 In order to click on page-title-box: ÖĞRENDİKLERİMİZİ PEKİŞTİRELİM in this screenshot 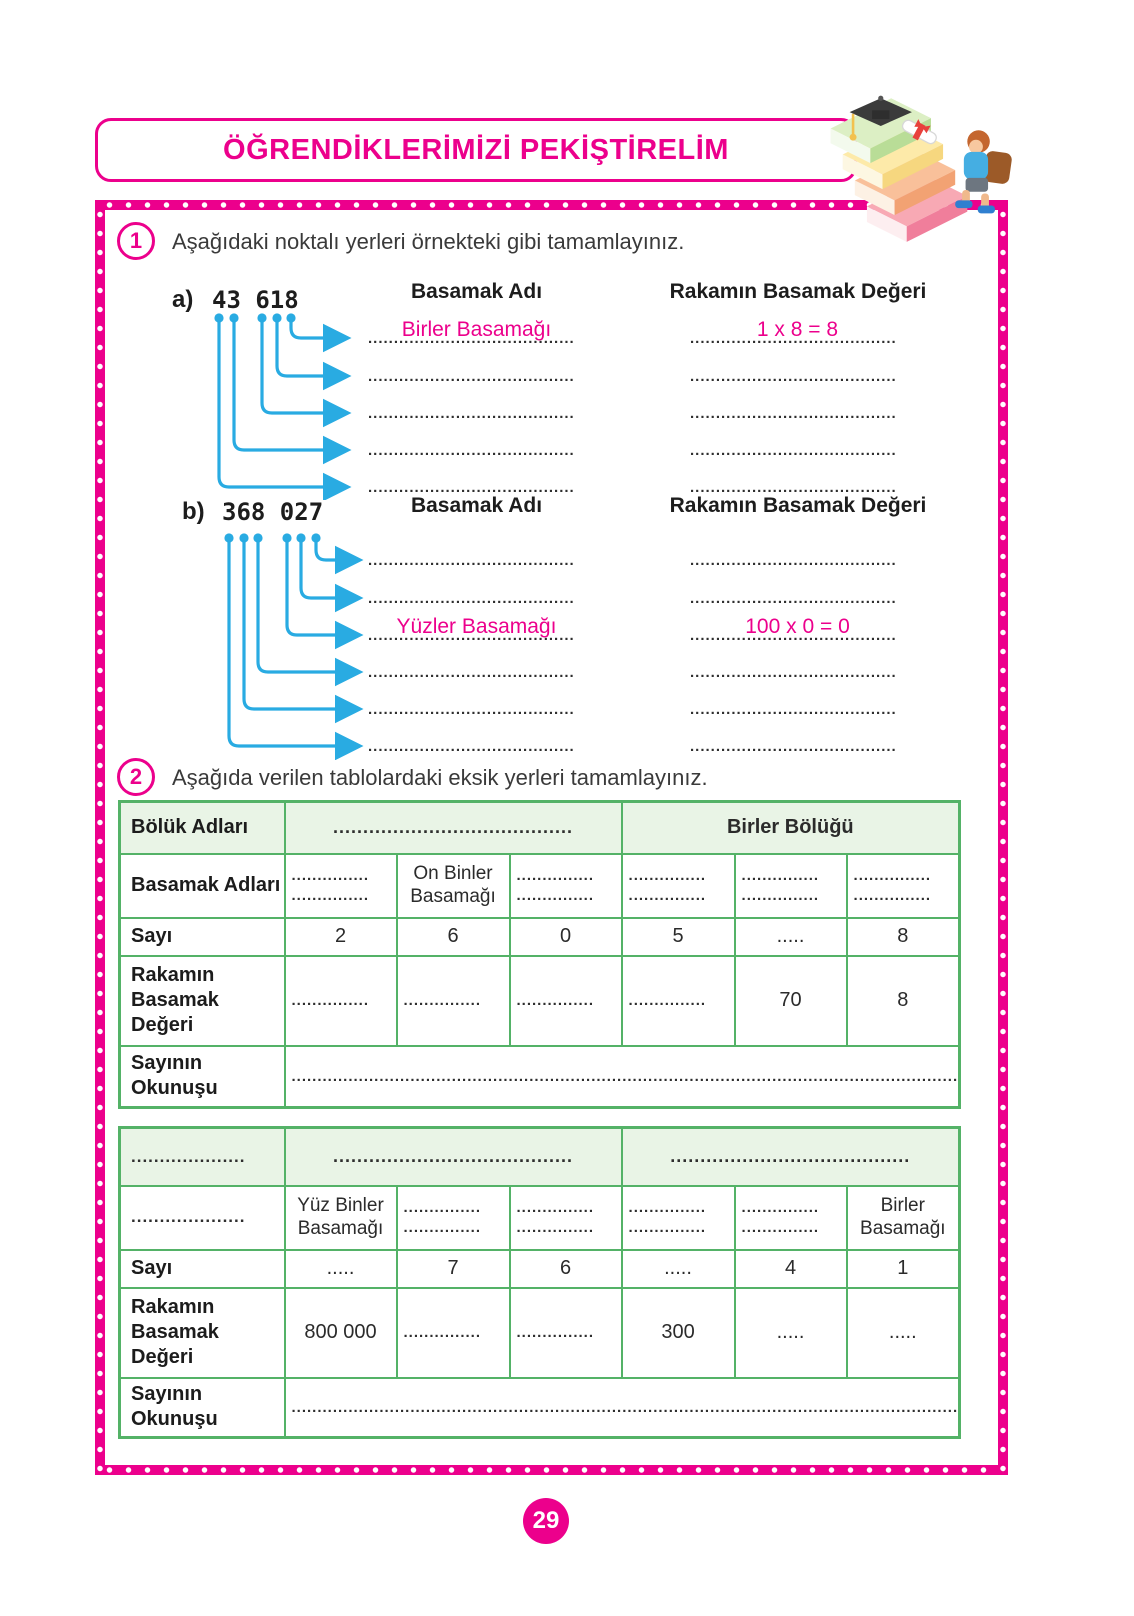, I will do `click(476, 150)`.